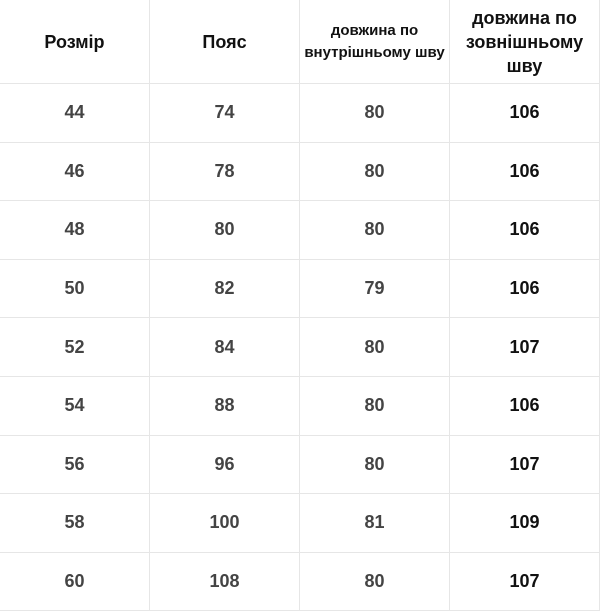 This screenshot has height=611, width=600. I want to click on size-cell: 46, so click(75, 171).